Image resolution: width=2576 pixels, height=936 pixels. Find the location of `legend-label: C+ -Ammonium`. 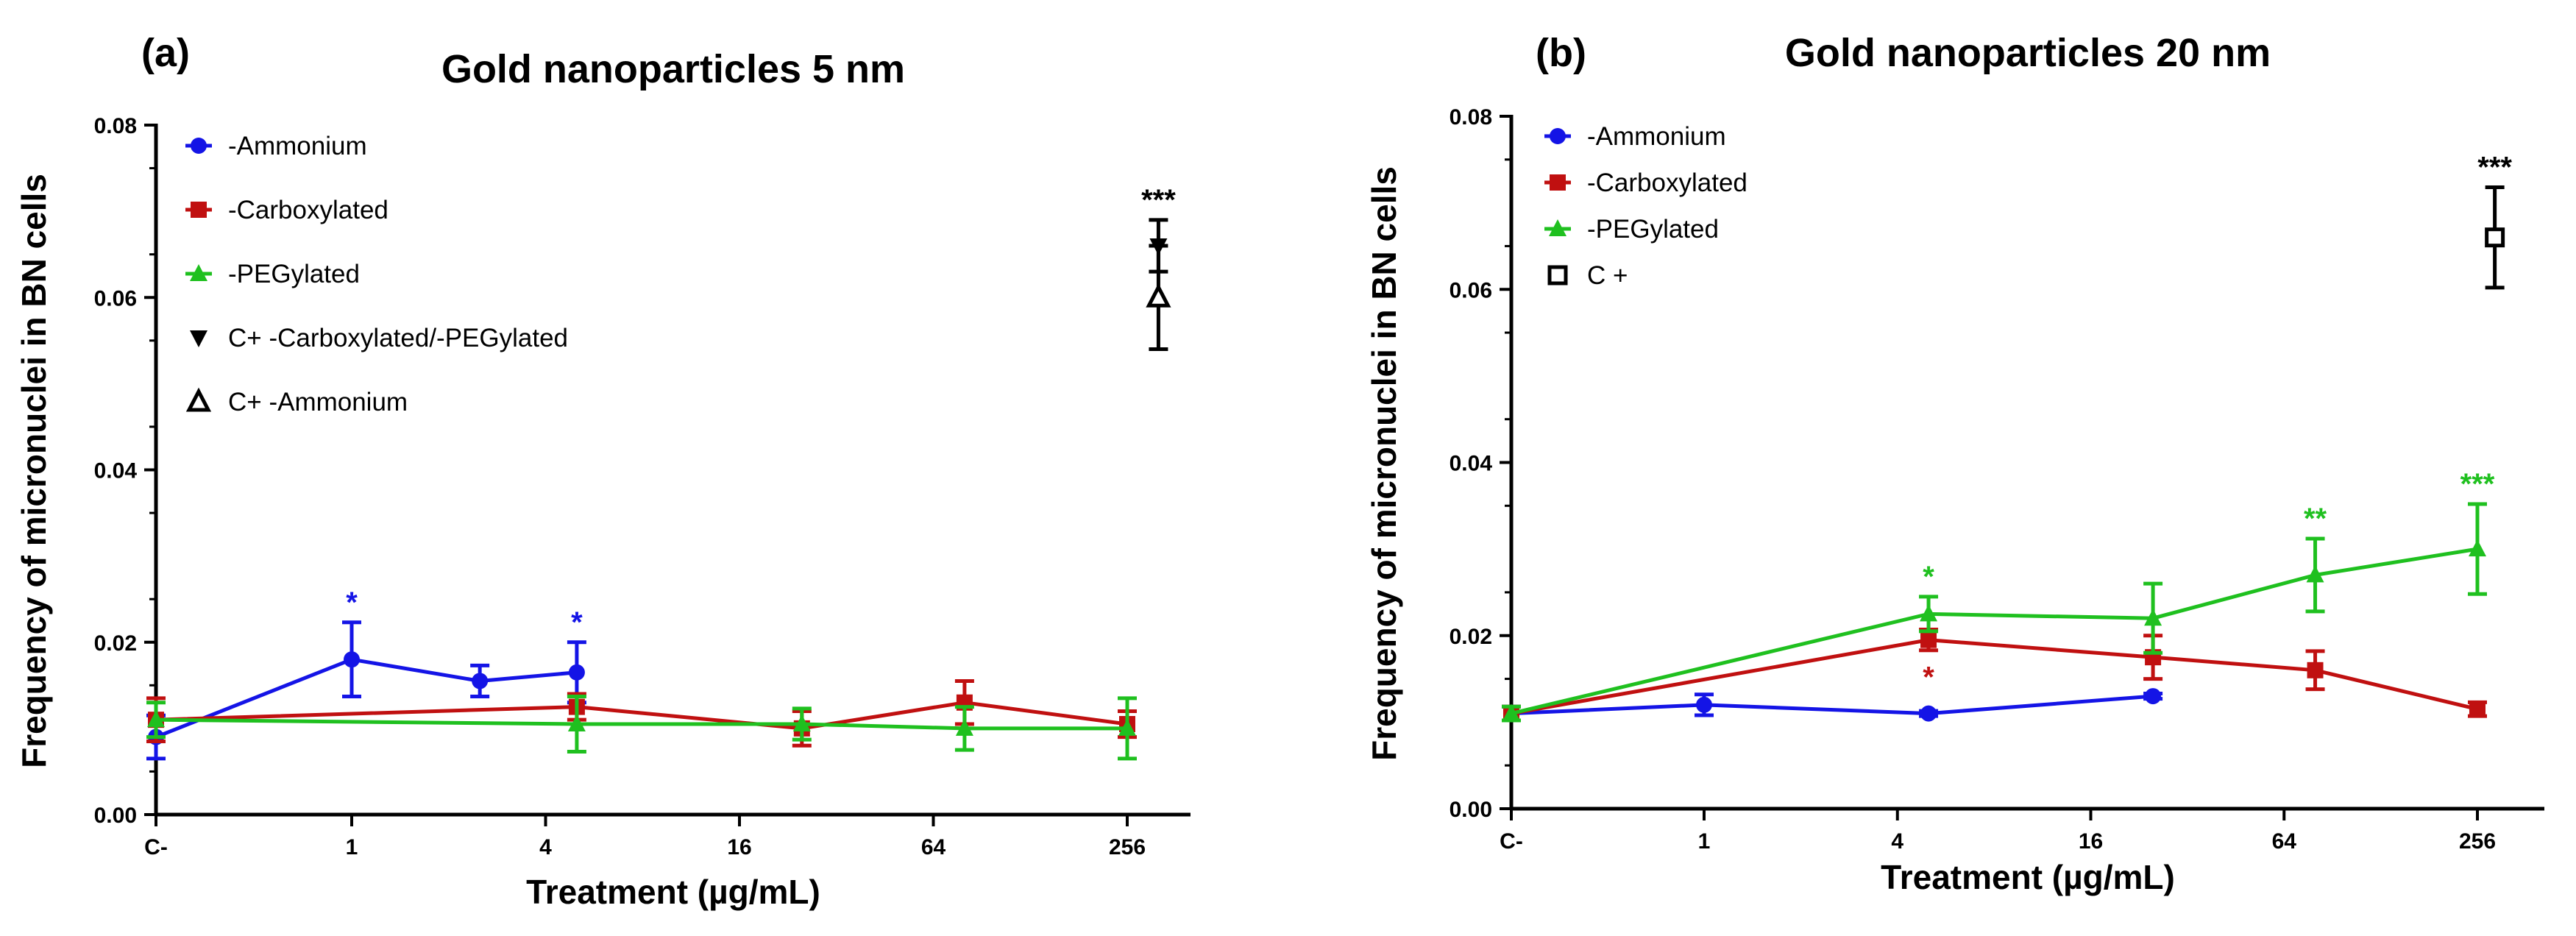

legend-label: C+ -Ammonium is located at coordinates (318, 402).